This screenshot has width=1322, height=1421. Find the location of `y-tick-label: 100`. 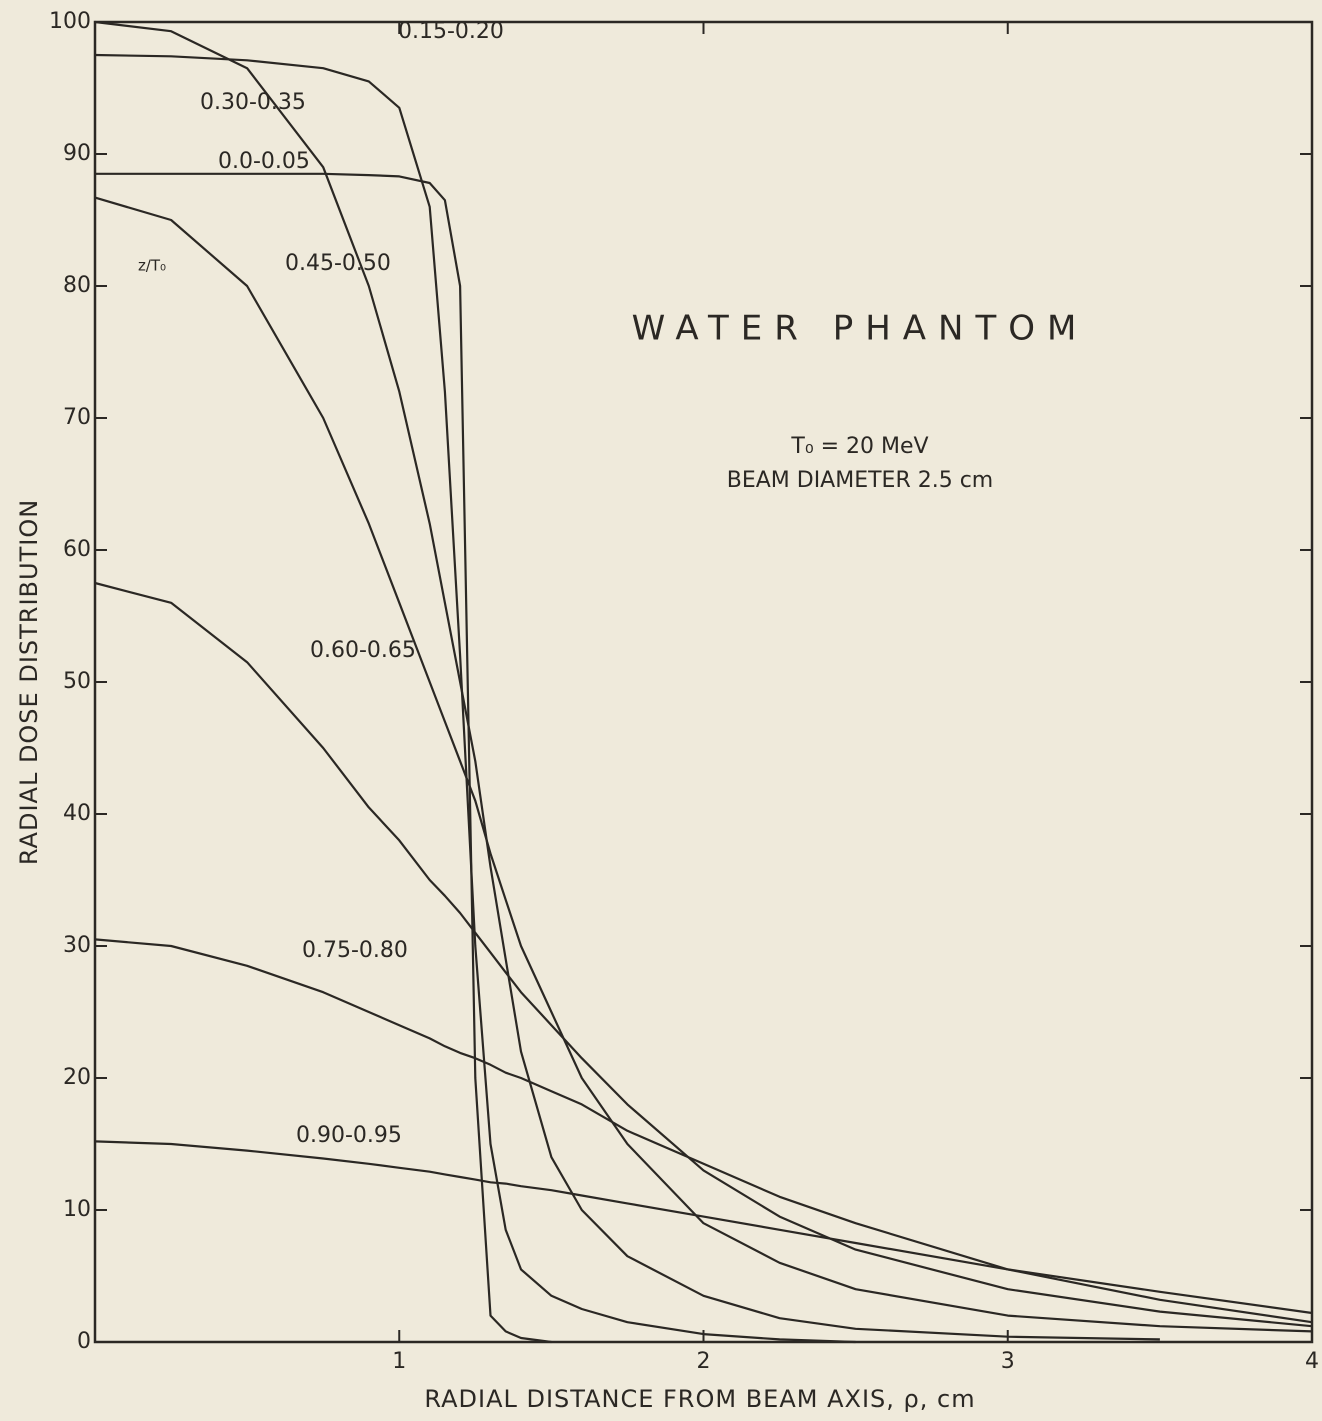

y-tick-label: 100 is located at coordinates (70, 21).